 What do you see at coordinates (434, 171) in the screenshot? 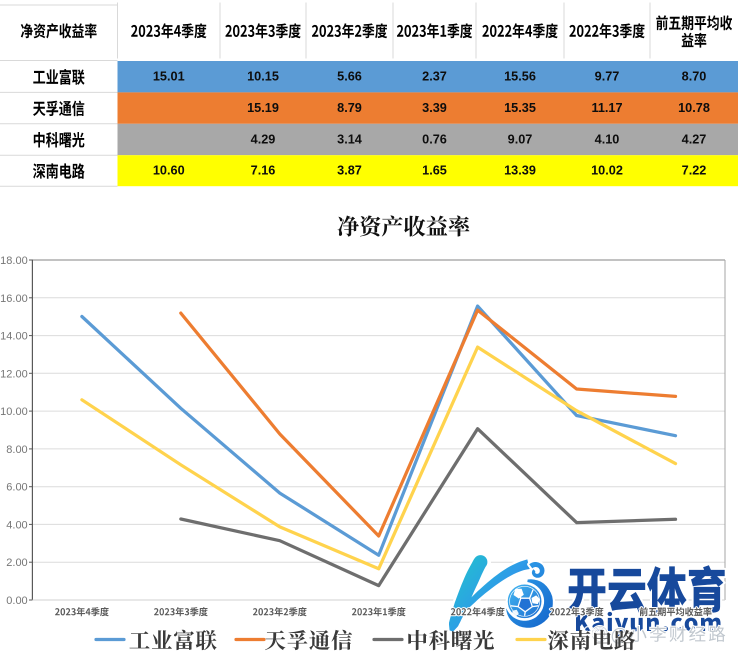
I see `svg-text: 1.65` at bounding box center [434, 171].